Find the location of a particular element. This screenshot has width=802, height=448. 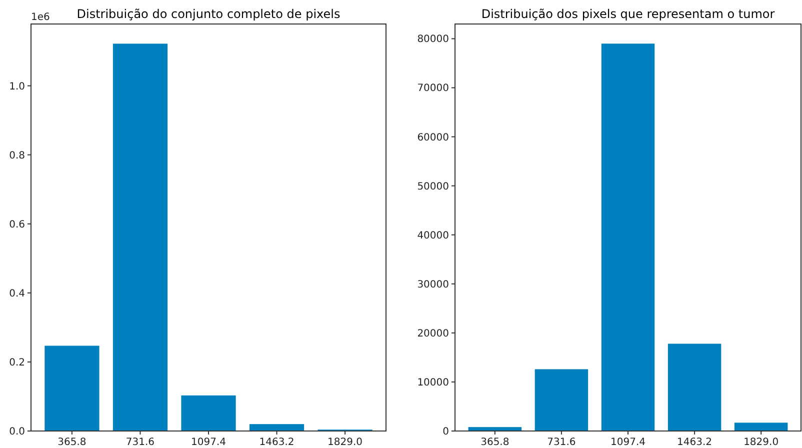

chart-title: Distribuição dos pixels que representam o tumor is located at coordinates (628, 14).